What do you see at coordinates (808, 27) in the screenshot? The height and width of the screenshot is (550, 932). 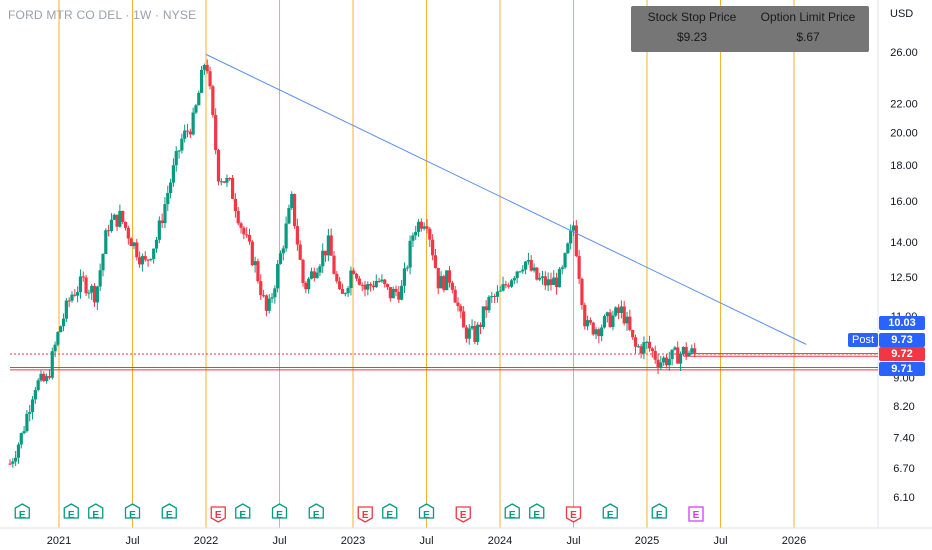 I see `option-price-column: Option Limit Price $.67` at bounding box center [808, 27].